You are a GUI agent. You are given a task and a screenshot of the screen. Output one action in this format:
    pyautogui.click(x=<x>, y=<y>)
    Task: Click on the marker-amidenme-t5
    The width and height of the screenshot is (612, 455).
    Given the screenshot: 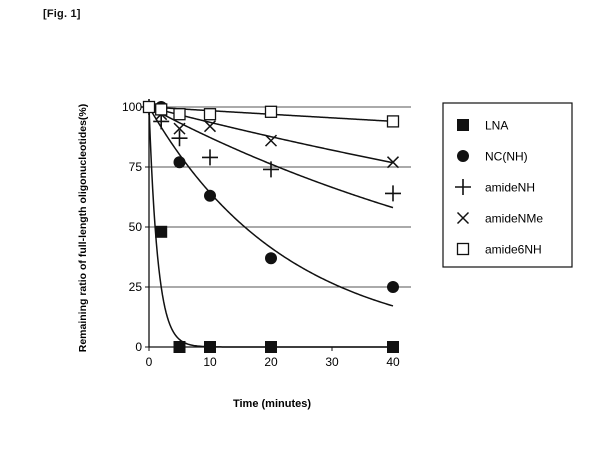 What is the action you would take?
    pyautogui.click(x=179, y=128)
    